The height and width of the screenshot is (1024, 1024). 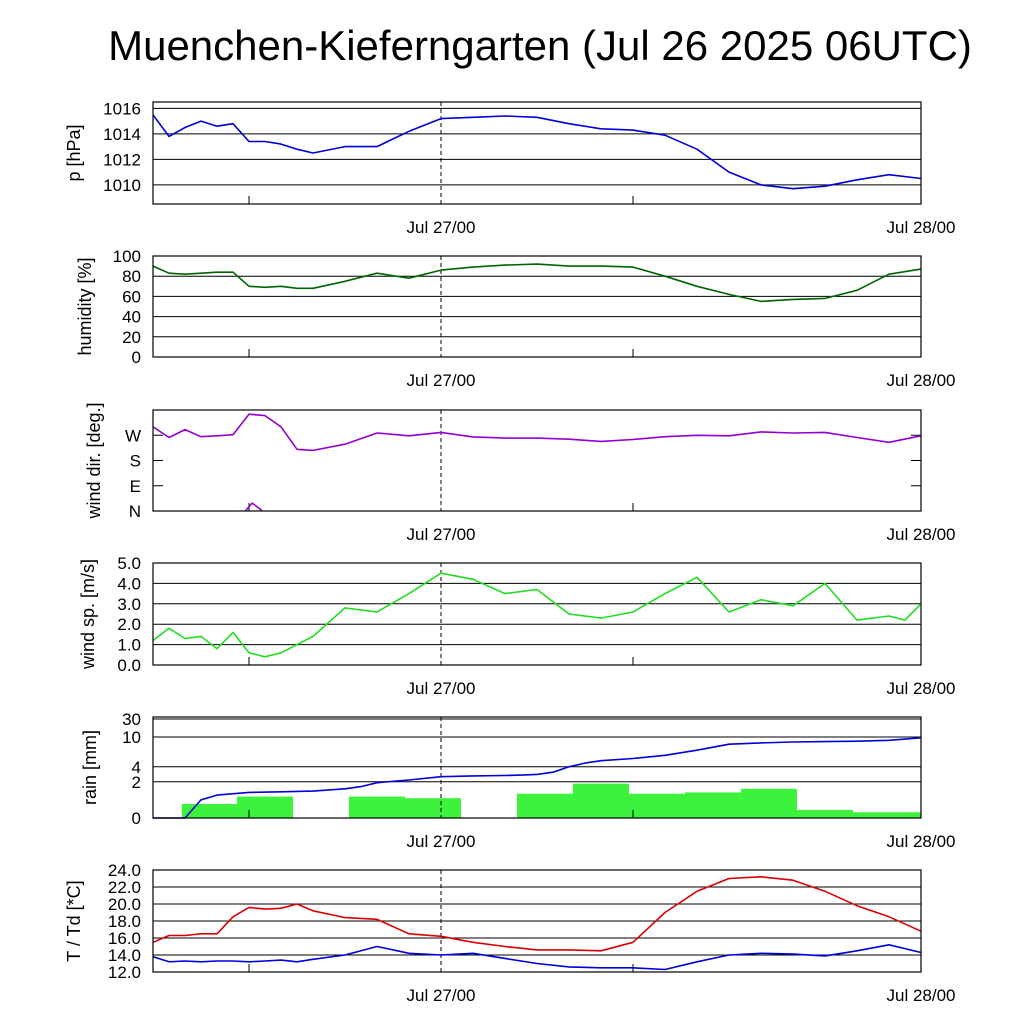 I want to click on y-tick-label: 0.0, so click(x=129, y=665).